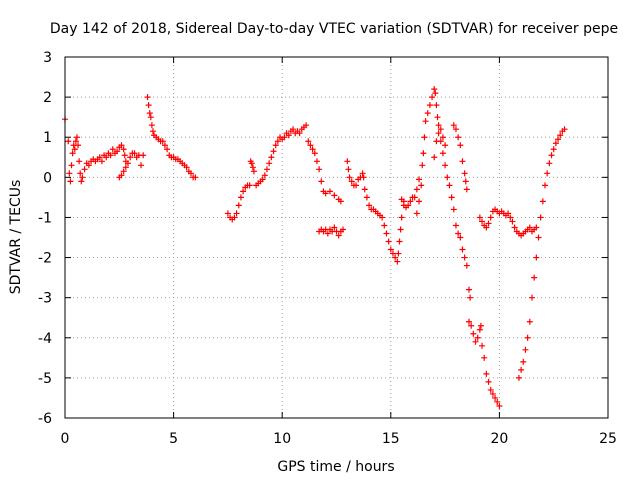  What do you see at coordinates (391, 439) in the screenshot?
I see `x-tick-label: 15` at bounding box center [391, 439].